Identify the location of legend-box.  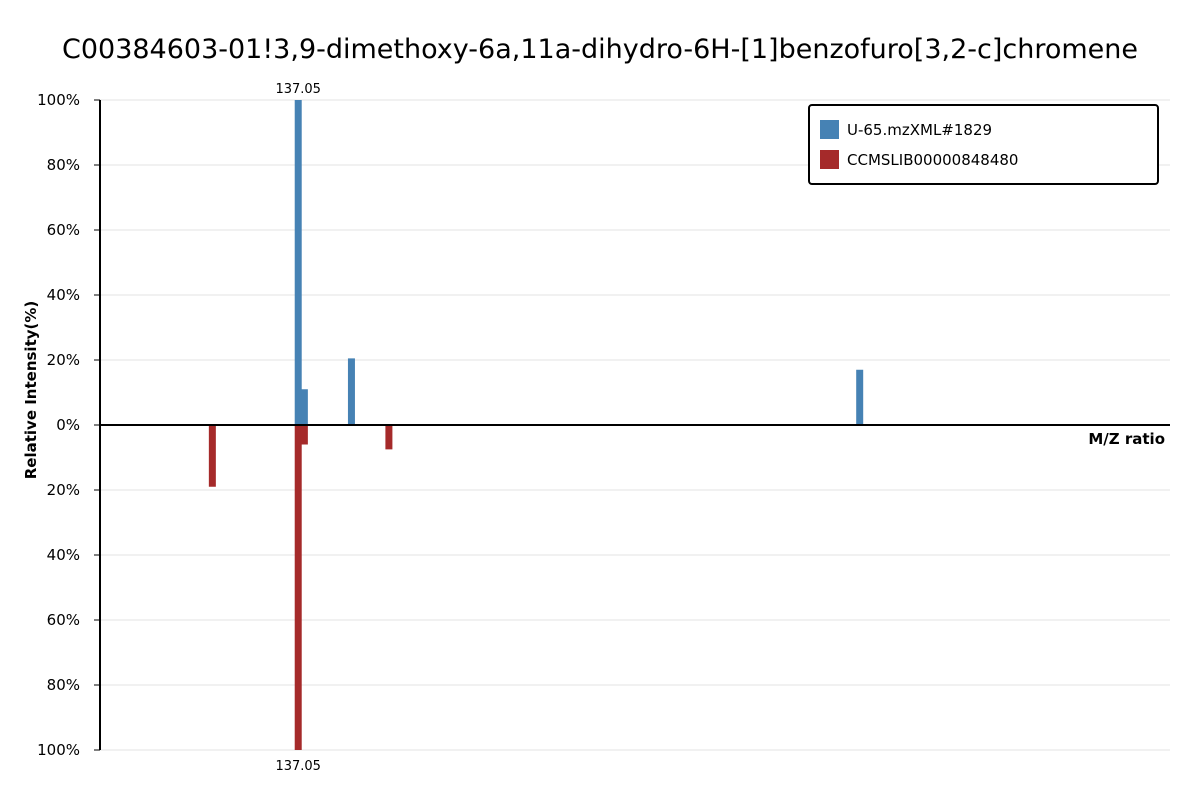
(983, 144).